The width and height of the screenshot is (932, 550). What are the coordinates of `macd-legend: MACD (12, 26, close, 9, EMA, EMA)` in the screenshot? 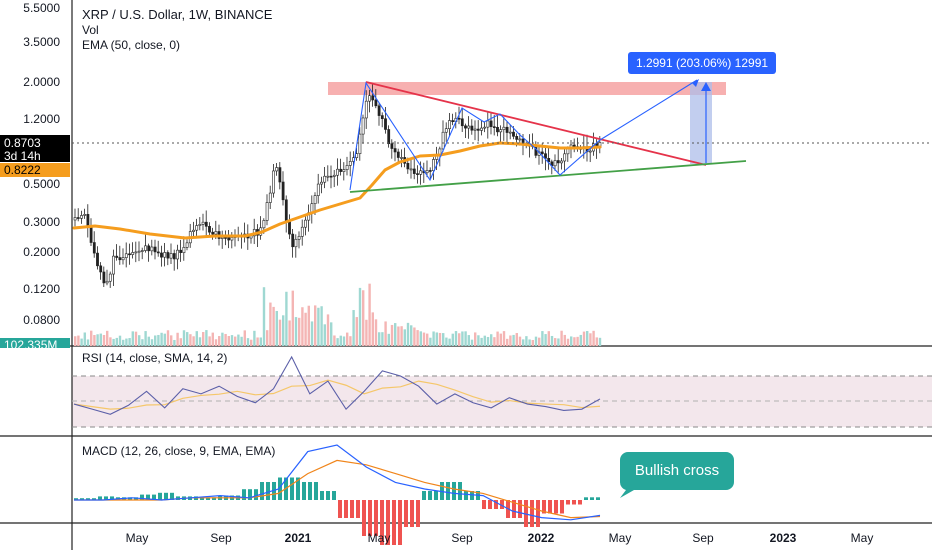 It's located at (178, 451).